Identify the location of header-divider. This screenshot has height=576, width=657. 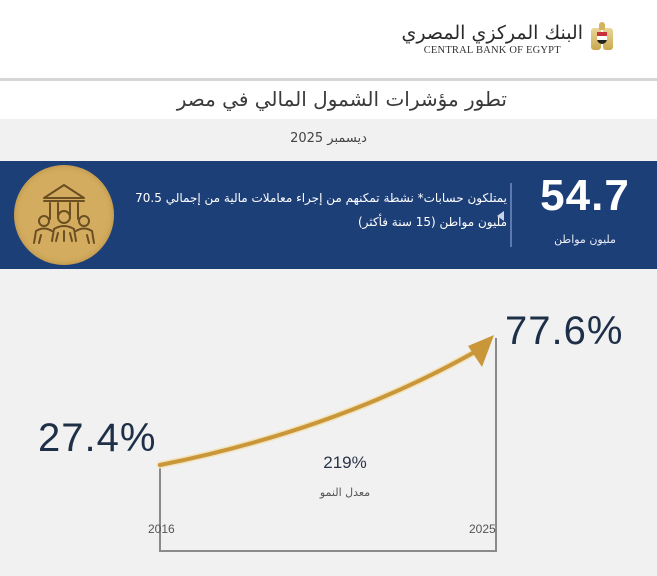
(328, 79).